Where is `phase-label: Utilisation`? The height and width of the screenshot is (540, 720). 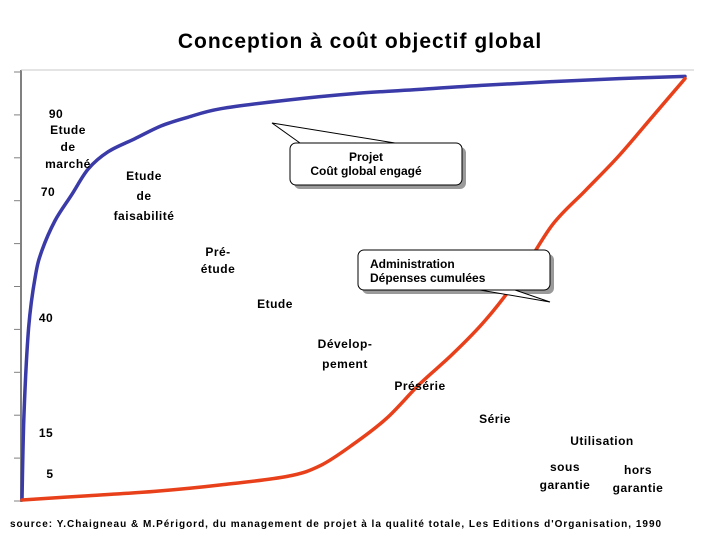
phase-label: Utilisation is located at coordinates (602, 441).